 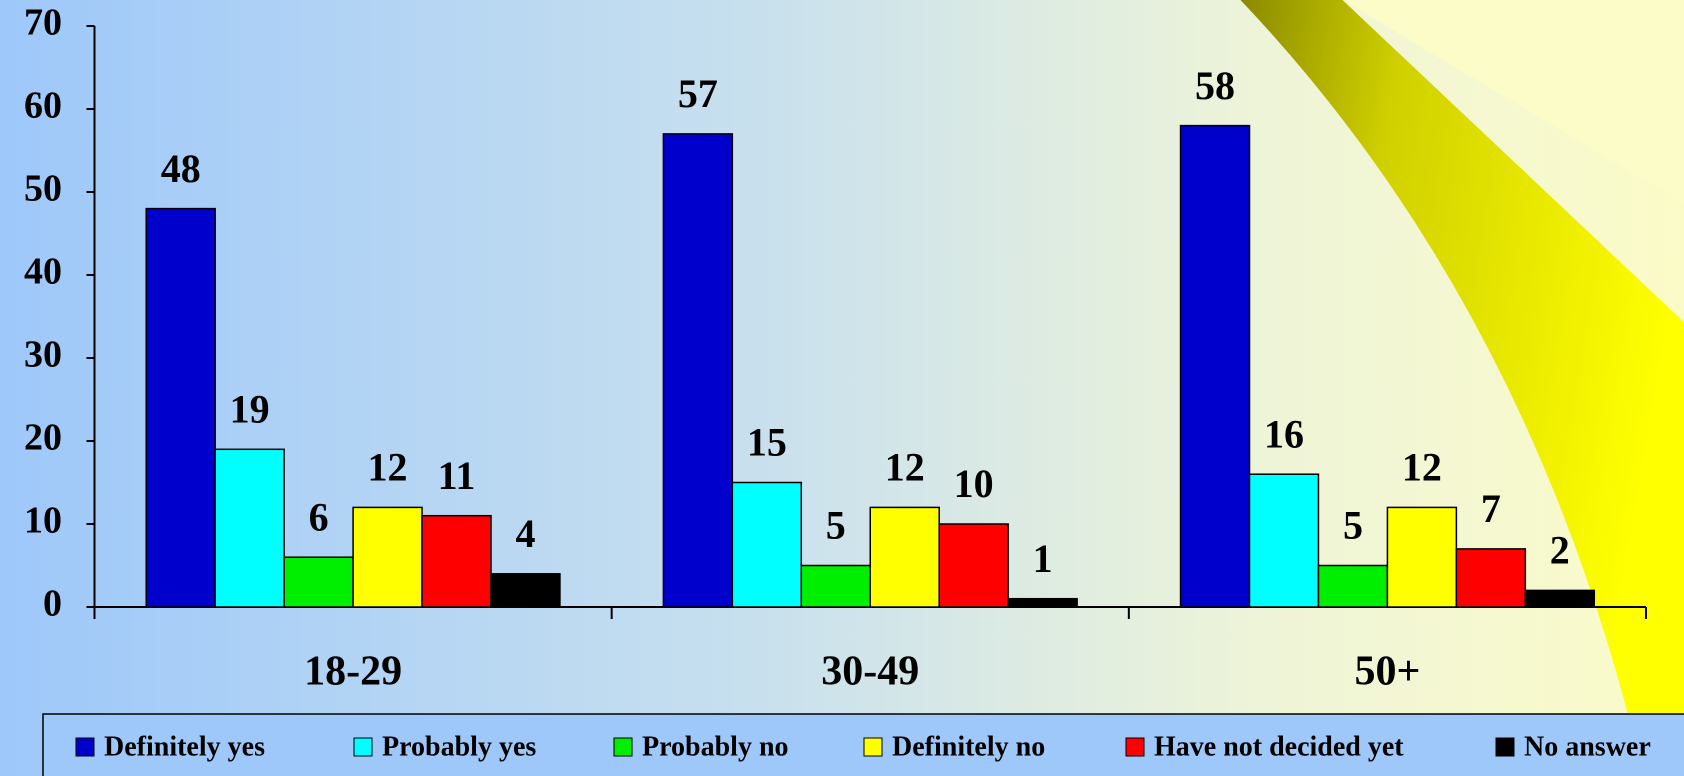 What do you see at coordinates (1387, 672) in the screenshot?
I see `x-tick-label: 50+` at bounding box center [1387, 672].